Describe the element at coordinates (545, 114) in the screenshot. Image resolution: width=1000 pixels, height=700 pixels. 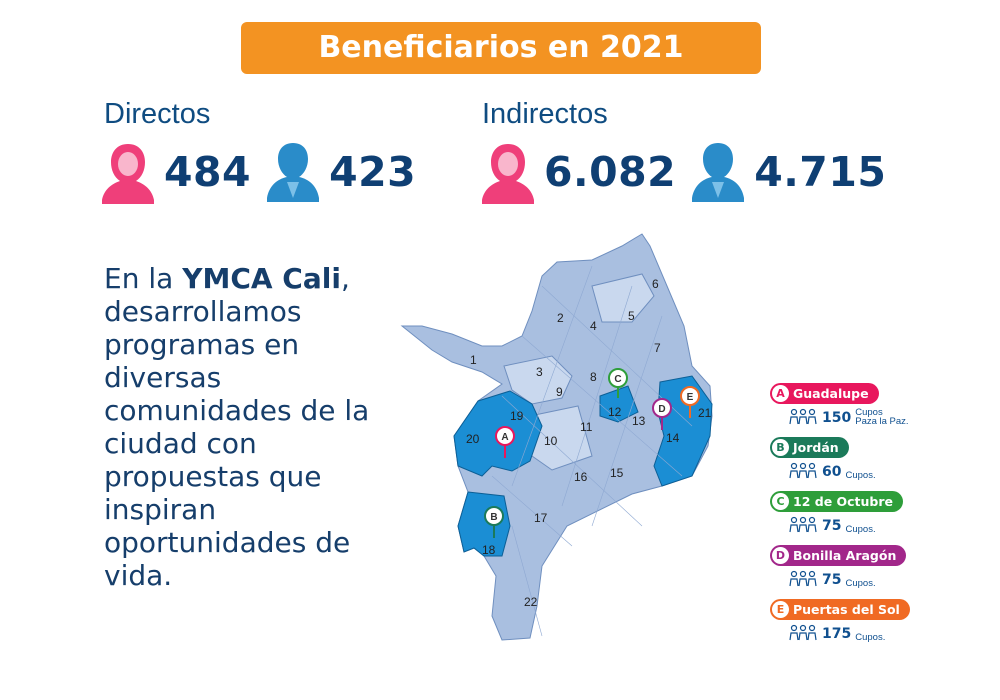
I see `indirectos-title: Indirectos` at that location.